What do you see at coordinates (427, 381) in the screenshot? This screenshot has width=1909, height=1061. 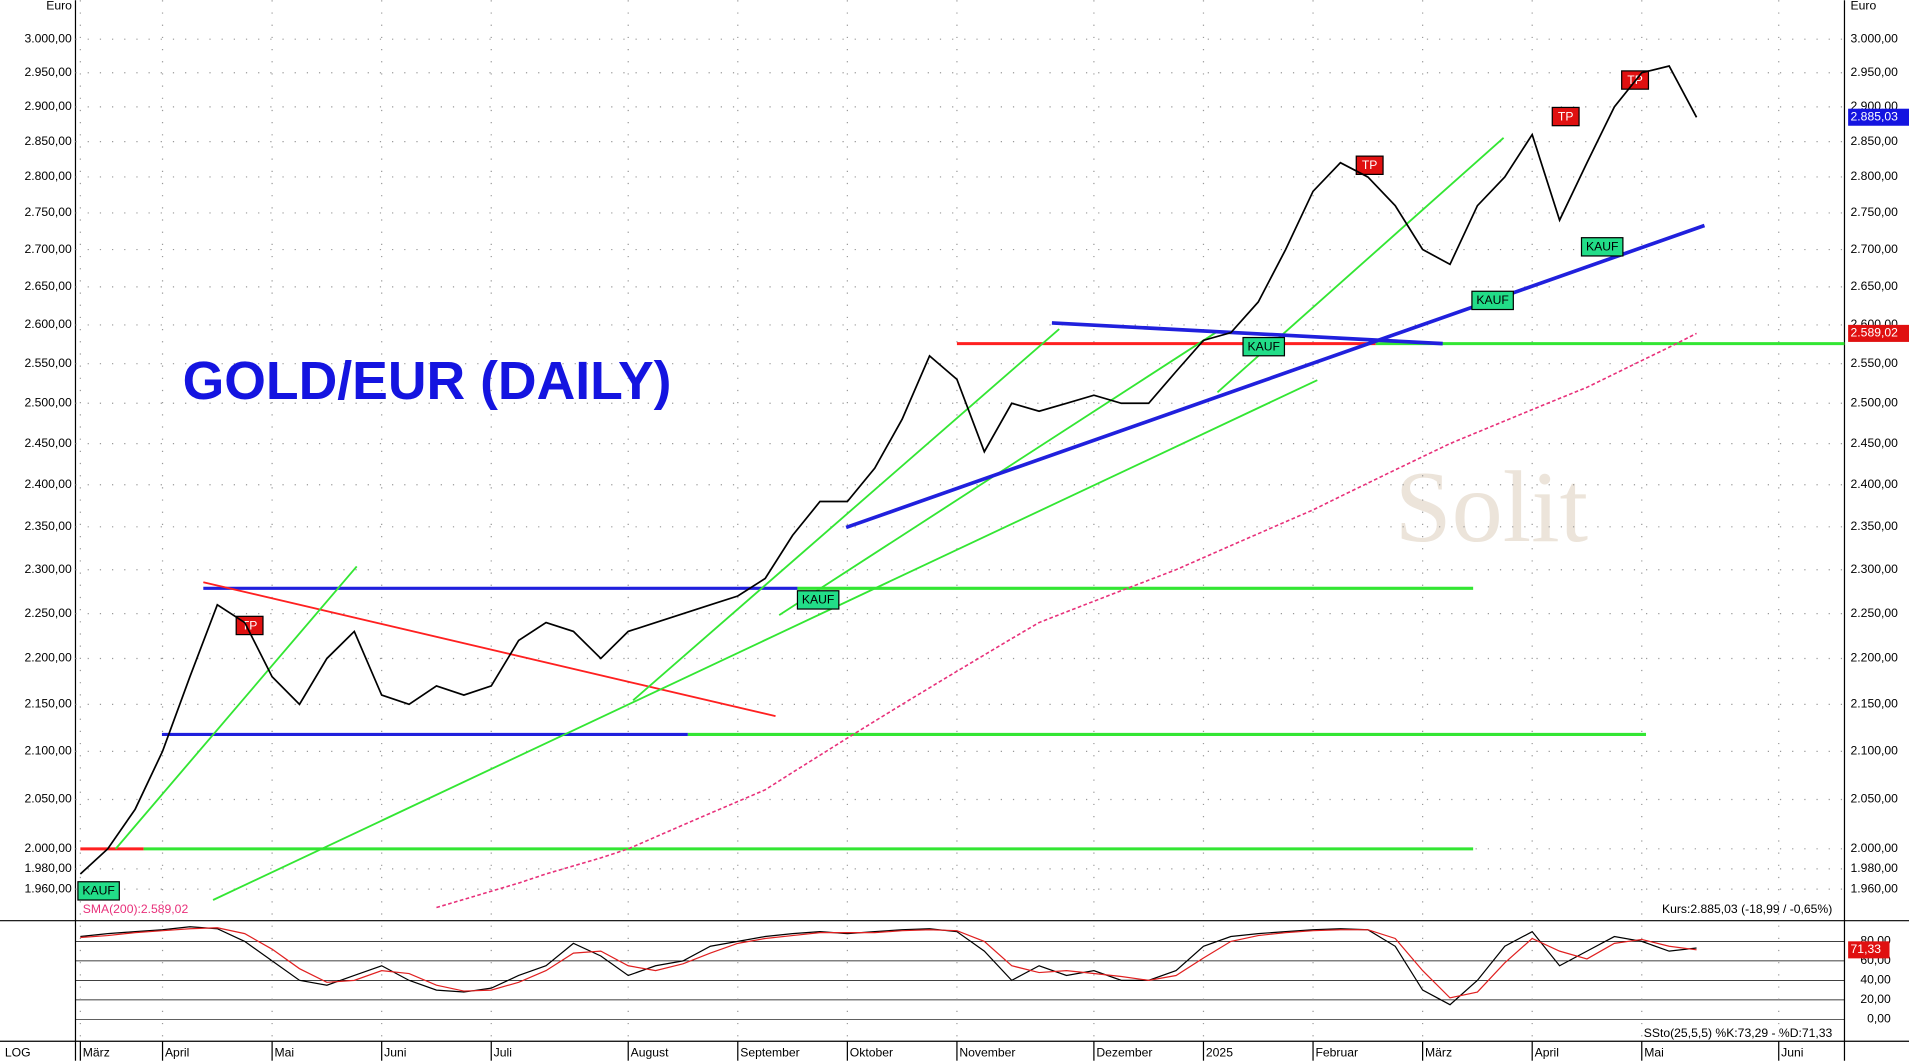 I see `chart-title: GOLD/EUR (DAILY)` at bounding box center [427, 381].